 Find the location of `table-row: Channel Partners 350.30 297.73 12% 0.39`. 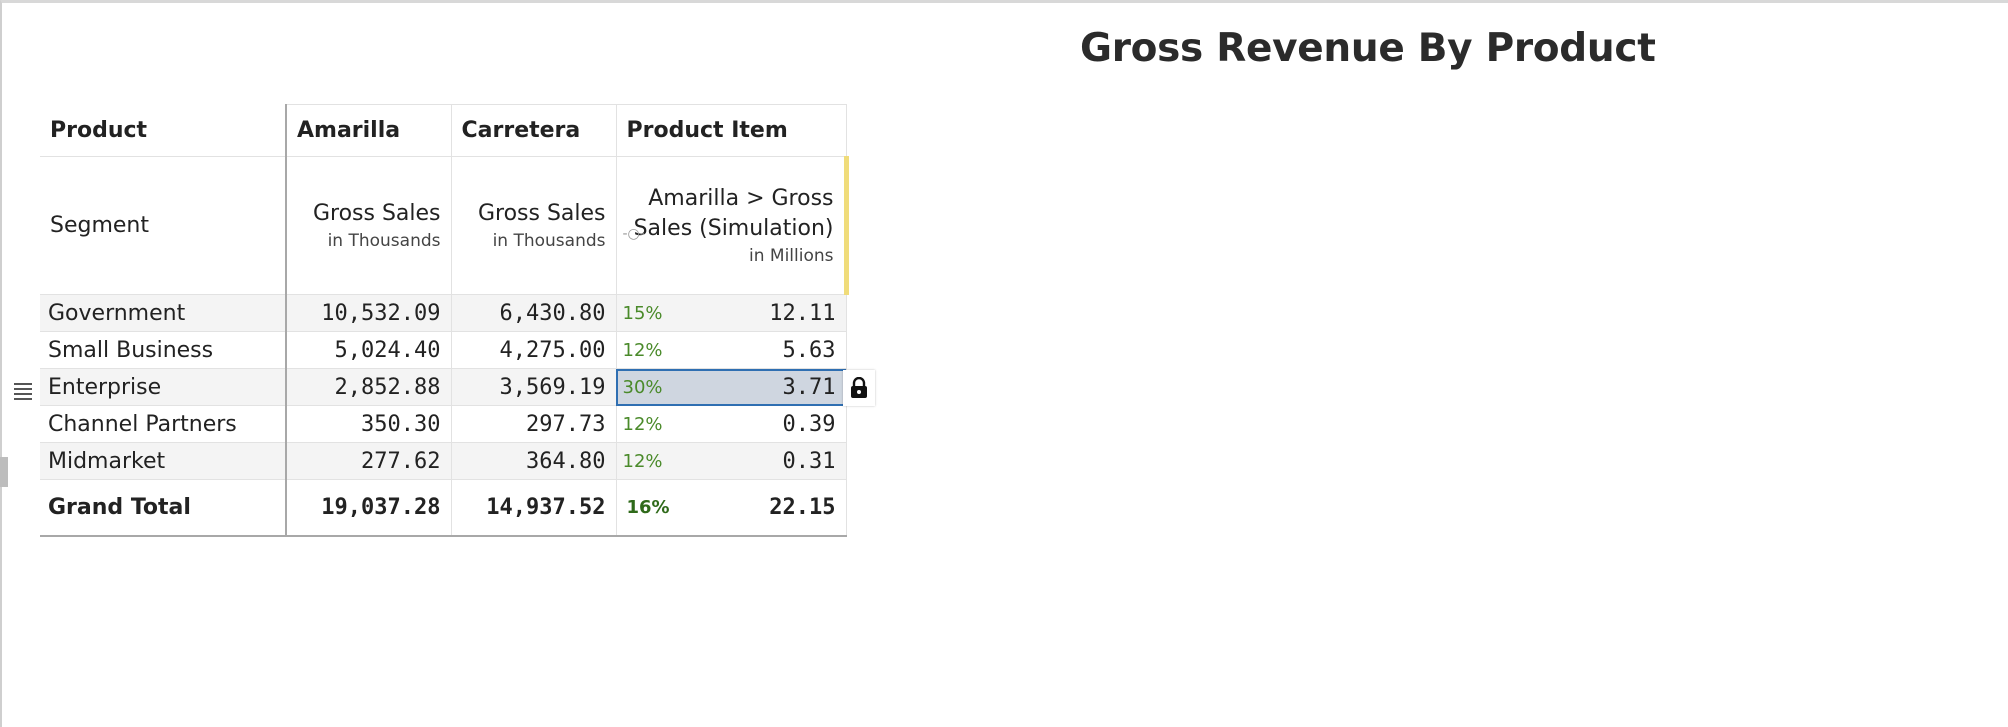

table-row: Channel Partners 350.30 297.73 12% 0.39 is located at coordinates (443, 424).